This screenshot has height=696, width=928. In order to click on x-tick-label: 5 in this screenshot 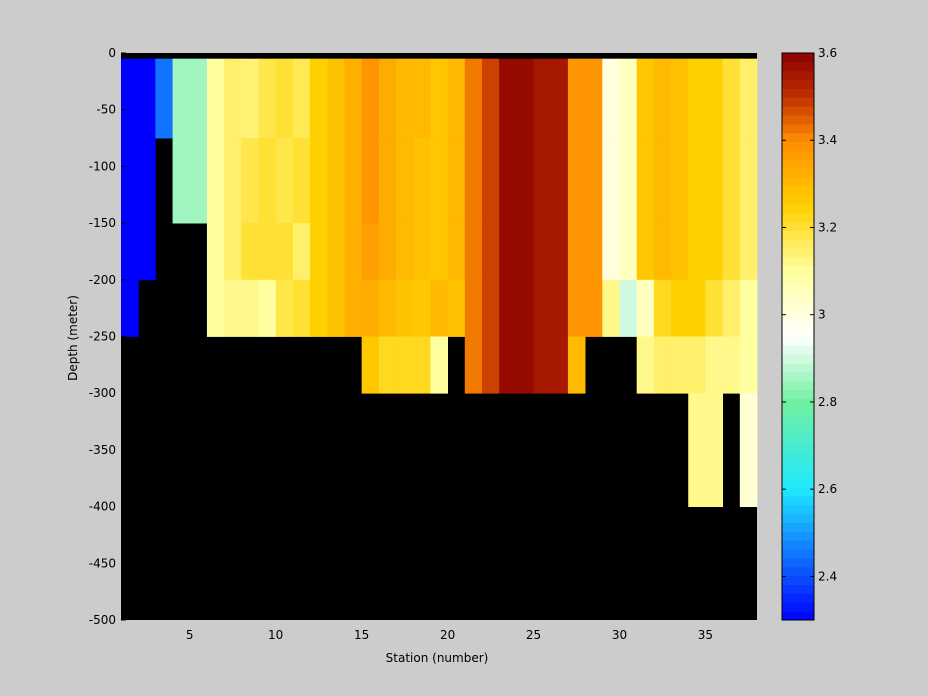, I will do `click(190, 635)`.